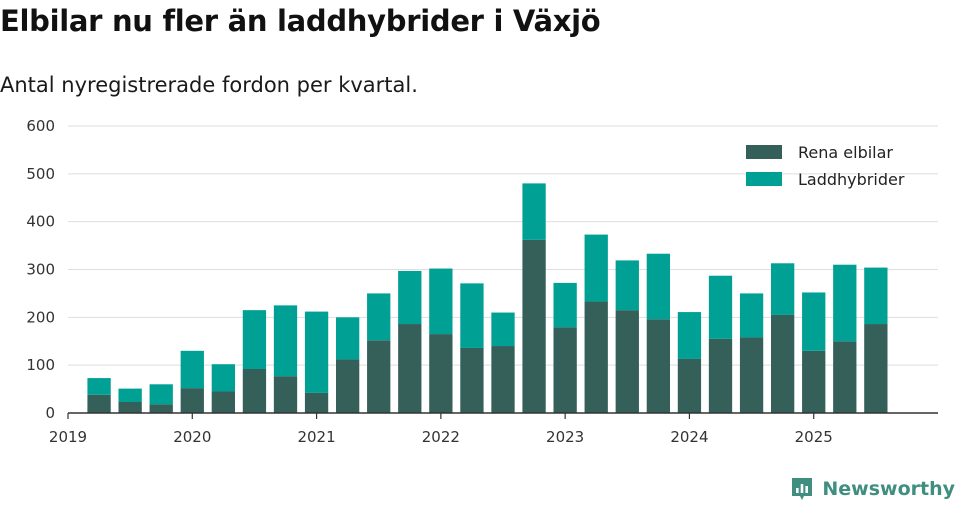 This screenshot has width=960, height=505. What do you see at coordinates (192, 437) in the screenshot?
I see `x-tick-label: 2020` at bounding box center [192, 437].